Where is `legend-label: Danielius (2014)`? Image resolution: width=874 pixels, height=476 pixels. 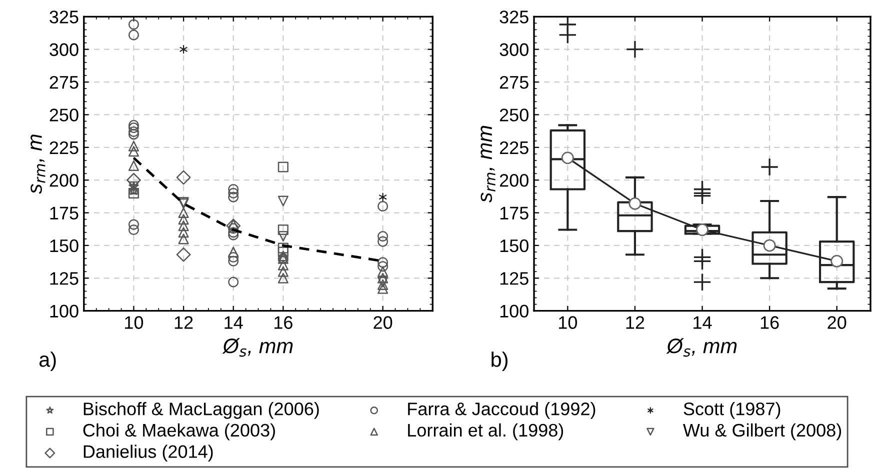
legend-label: Danielius (2014) is located at coordinates (148, 453).